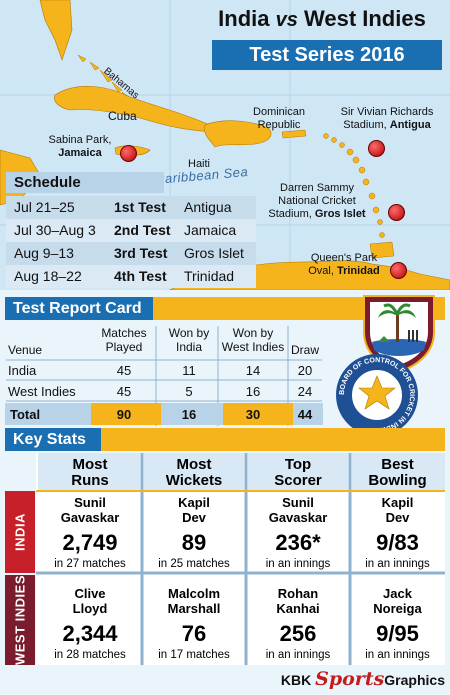  Describe the element at coordinates (42, 391) in the screenshot. I see `rc-venue: West Indies` at that location.